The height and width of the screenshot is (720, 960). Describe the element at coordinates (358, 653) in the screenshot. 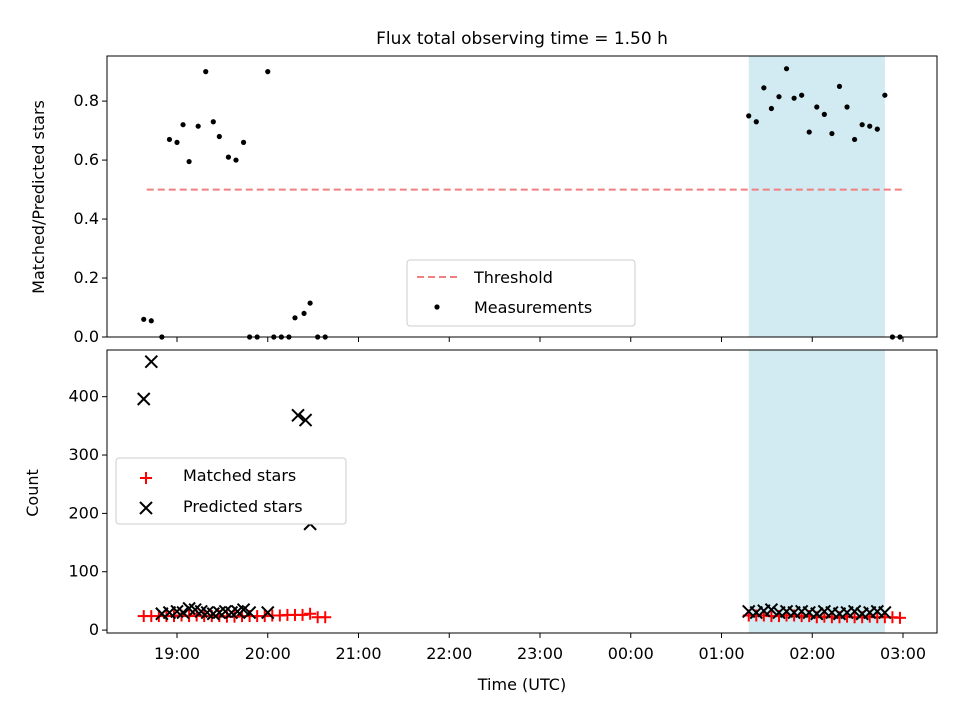

I see `x-tick-label: 21:00` at that location.